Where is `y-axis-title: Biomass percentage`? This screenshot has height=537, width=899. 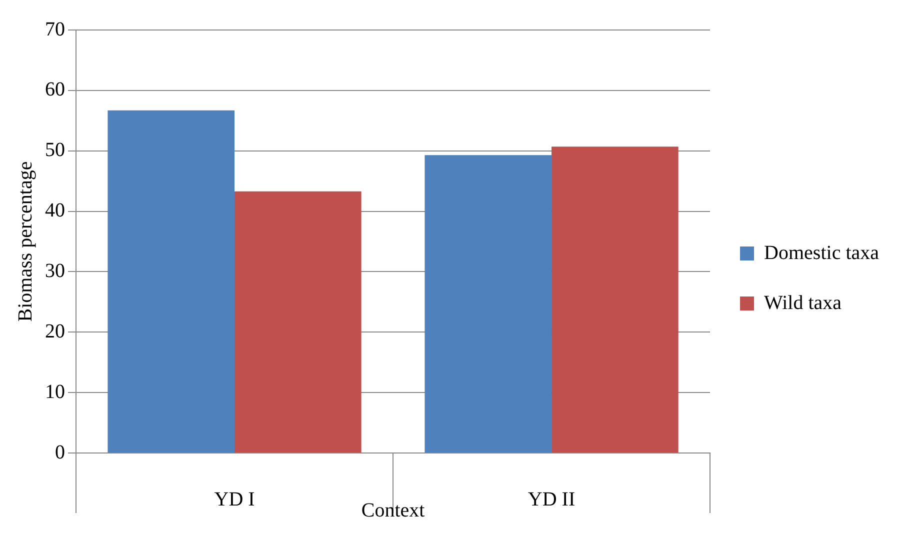
y-axis-title: Biomass percentage is located at coordinates (25, 241).